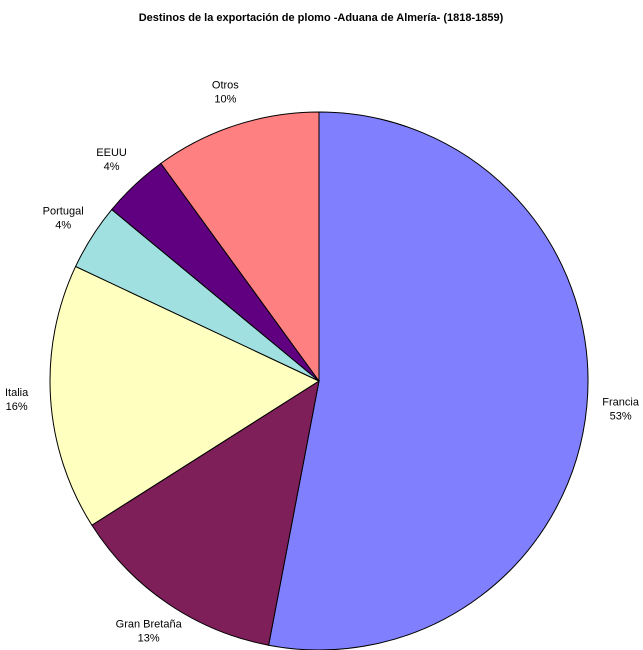  What do you see at coordinates (621, 416) in the screenshot?
I see `slice-value-label: 53%` at bounding box center [621, 416].